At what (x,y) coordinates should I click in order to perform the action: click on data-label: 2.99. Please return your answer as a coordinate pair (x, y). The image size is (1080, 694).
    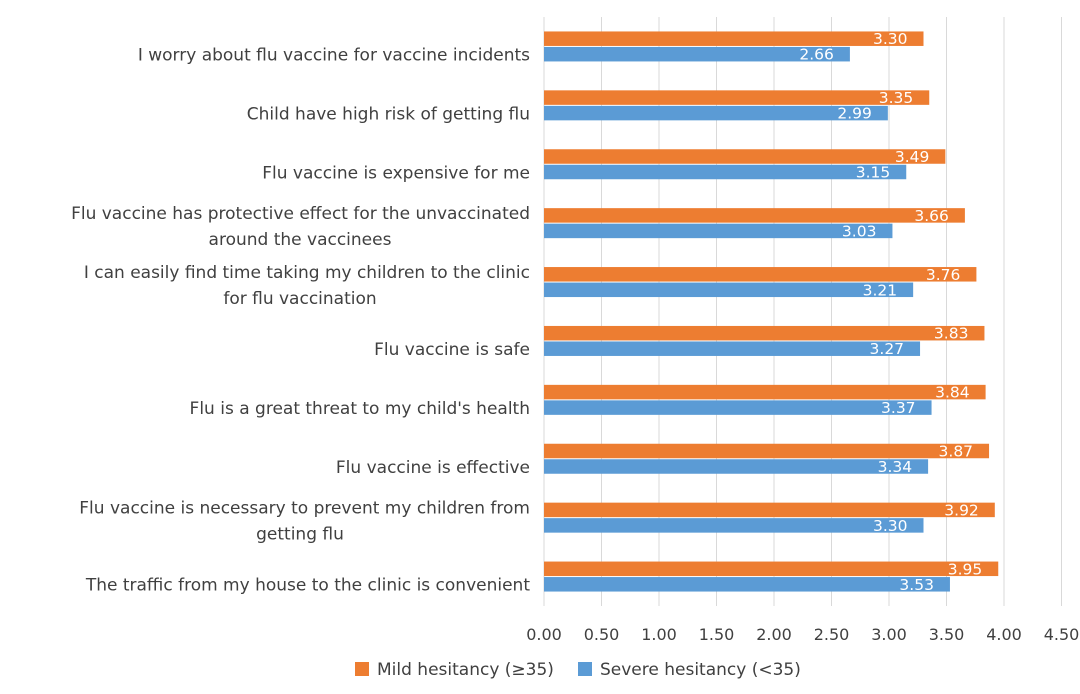
    Looking at the image, I should click on (854, 114).